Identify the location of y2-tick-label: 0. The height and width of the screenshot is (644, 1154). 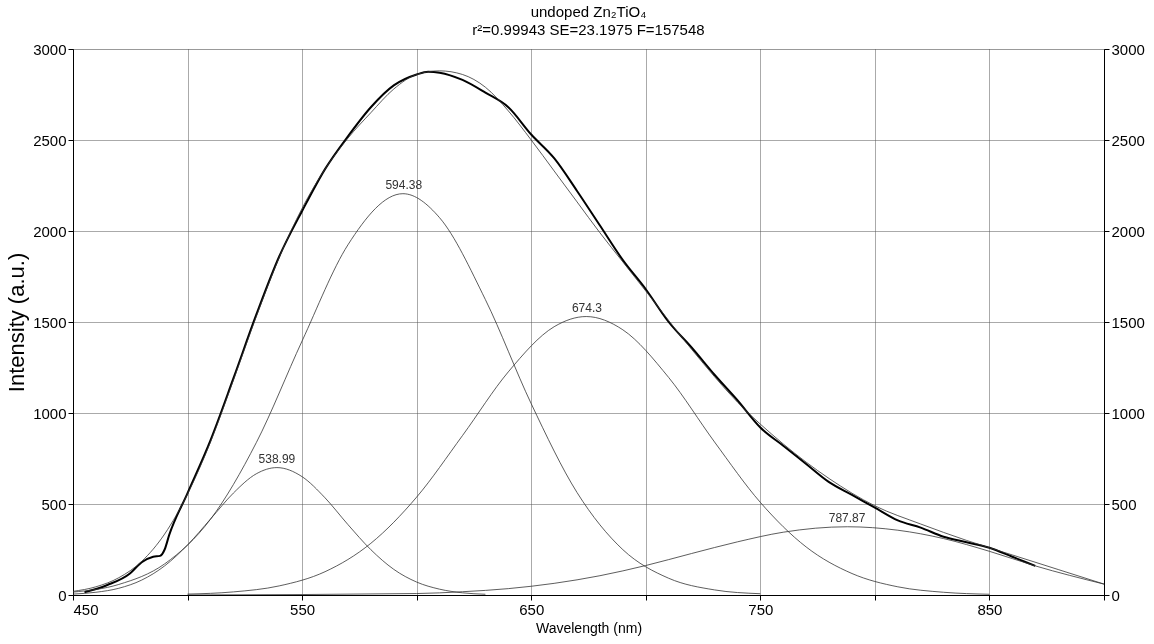
(1115, 595).